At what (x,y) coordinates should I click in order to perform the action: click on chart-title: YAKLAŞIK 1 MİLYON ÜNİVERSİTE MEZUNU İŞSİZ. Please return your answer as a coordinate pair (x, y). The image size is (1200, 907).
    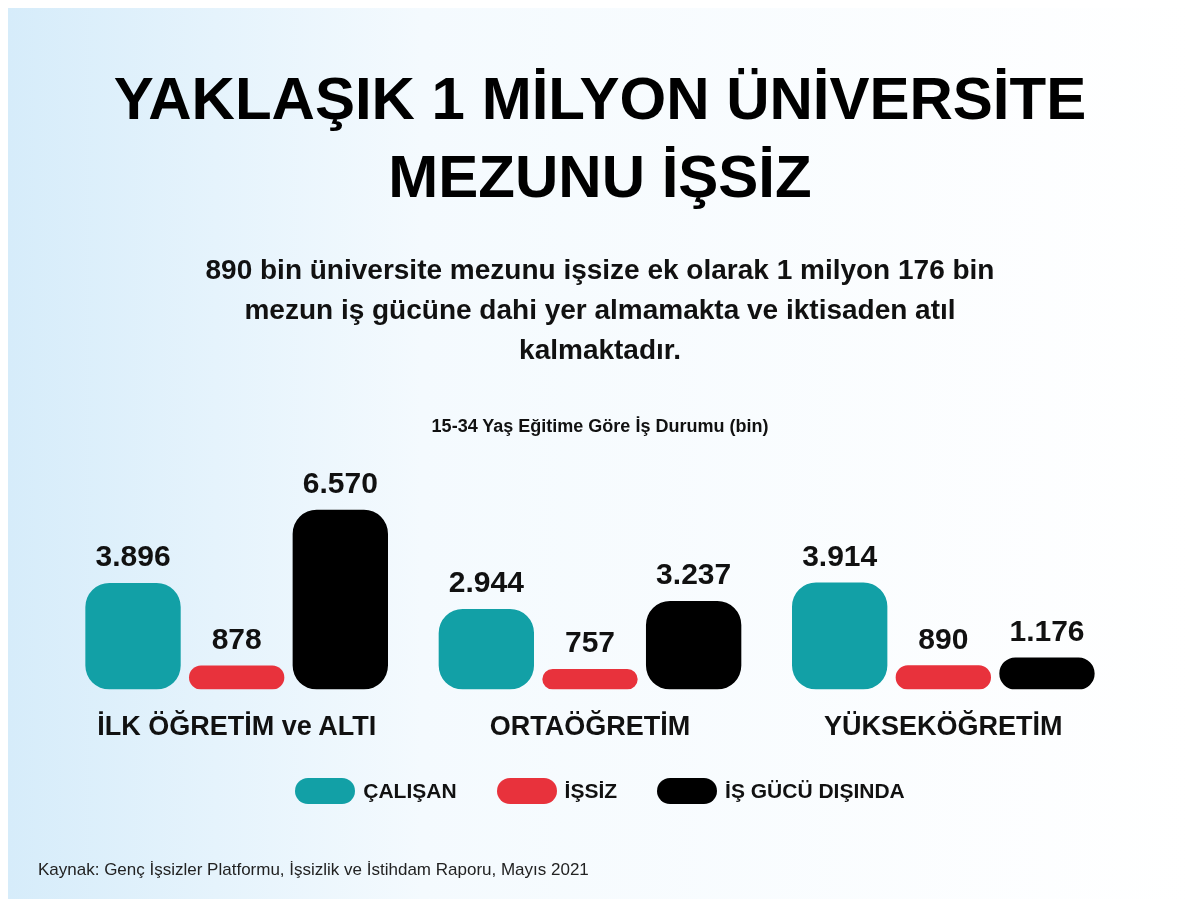
    Looking at the image, I should click on (600, 138).